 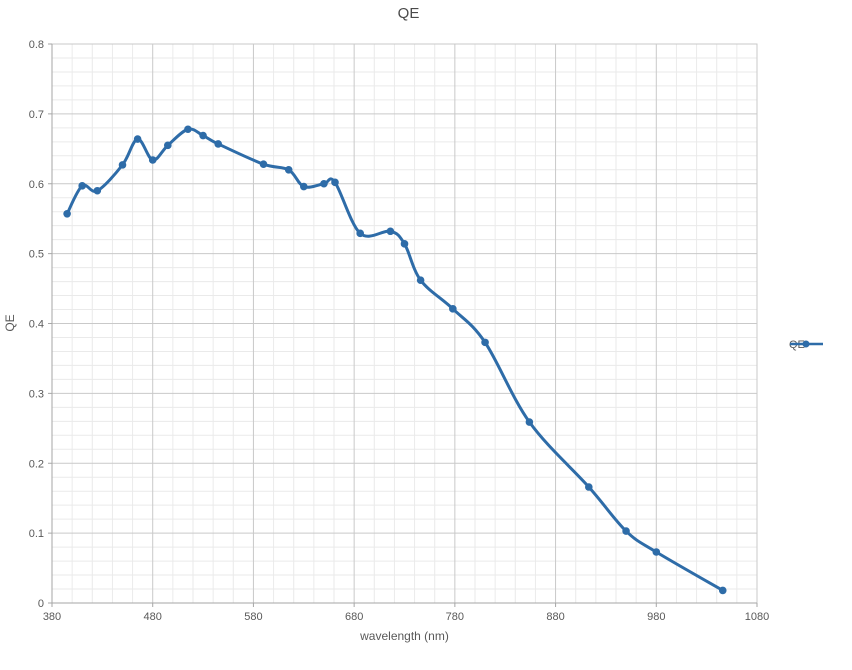 I want to click on y-tick-label: 0.7, so click(x=36, y=115).